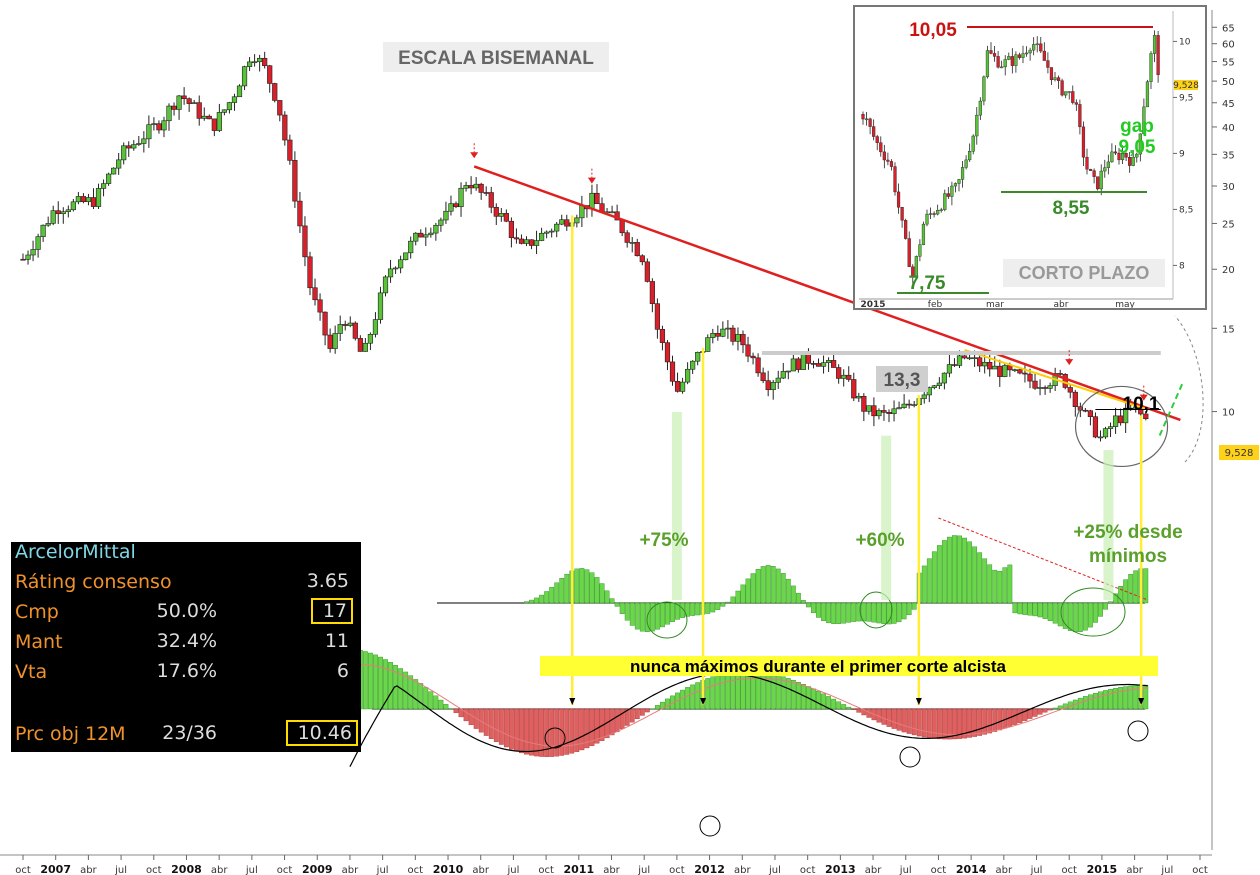 This screenshot has width=1260, height=875. Describe the element at coordinates (1228, 413) in the screenshot. I see `y-tick-label: 10` at that location.